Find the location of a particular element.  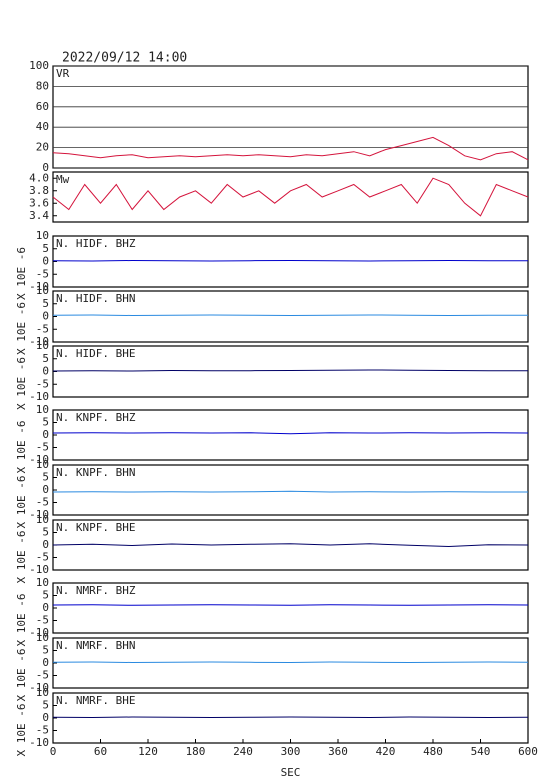

panel-label: N. NMRF. BHZ is located at coordinates (96, 590).